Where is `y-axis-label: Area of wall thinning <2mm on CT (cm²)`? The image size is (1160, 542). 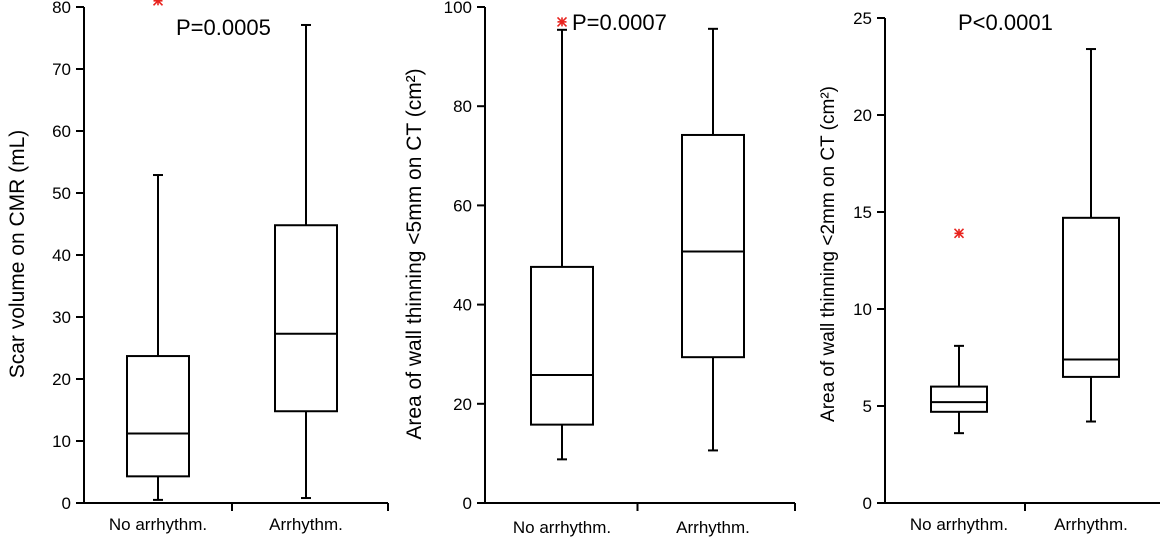
y-axis-label: Area of wall thinning <2mm on CT (cm²) is located at coordinates (828, 254).